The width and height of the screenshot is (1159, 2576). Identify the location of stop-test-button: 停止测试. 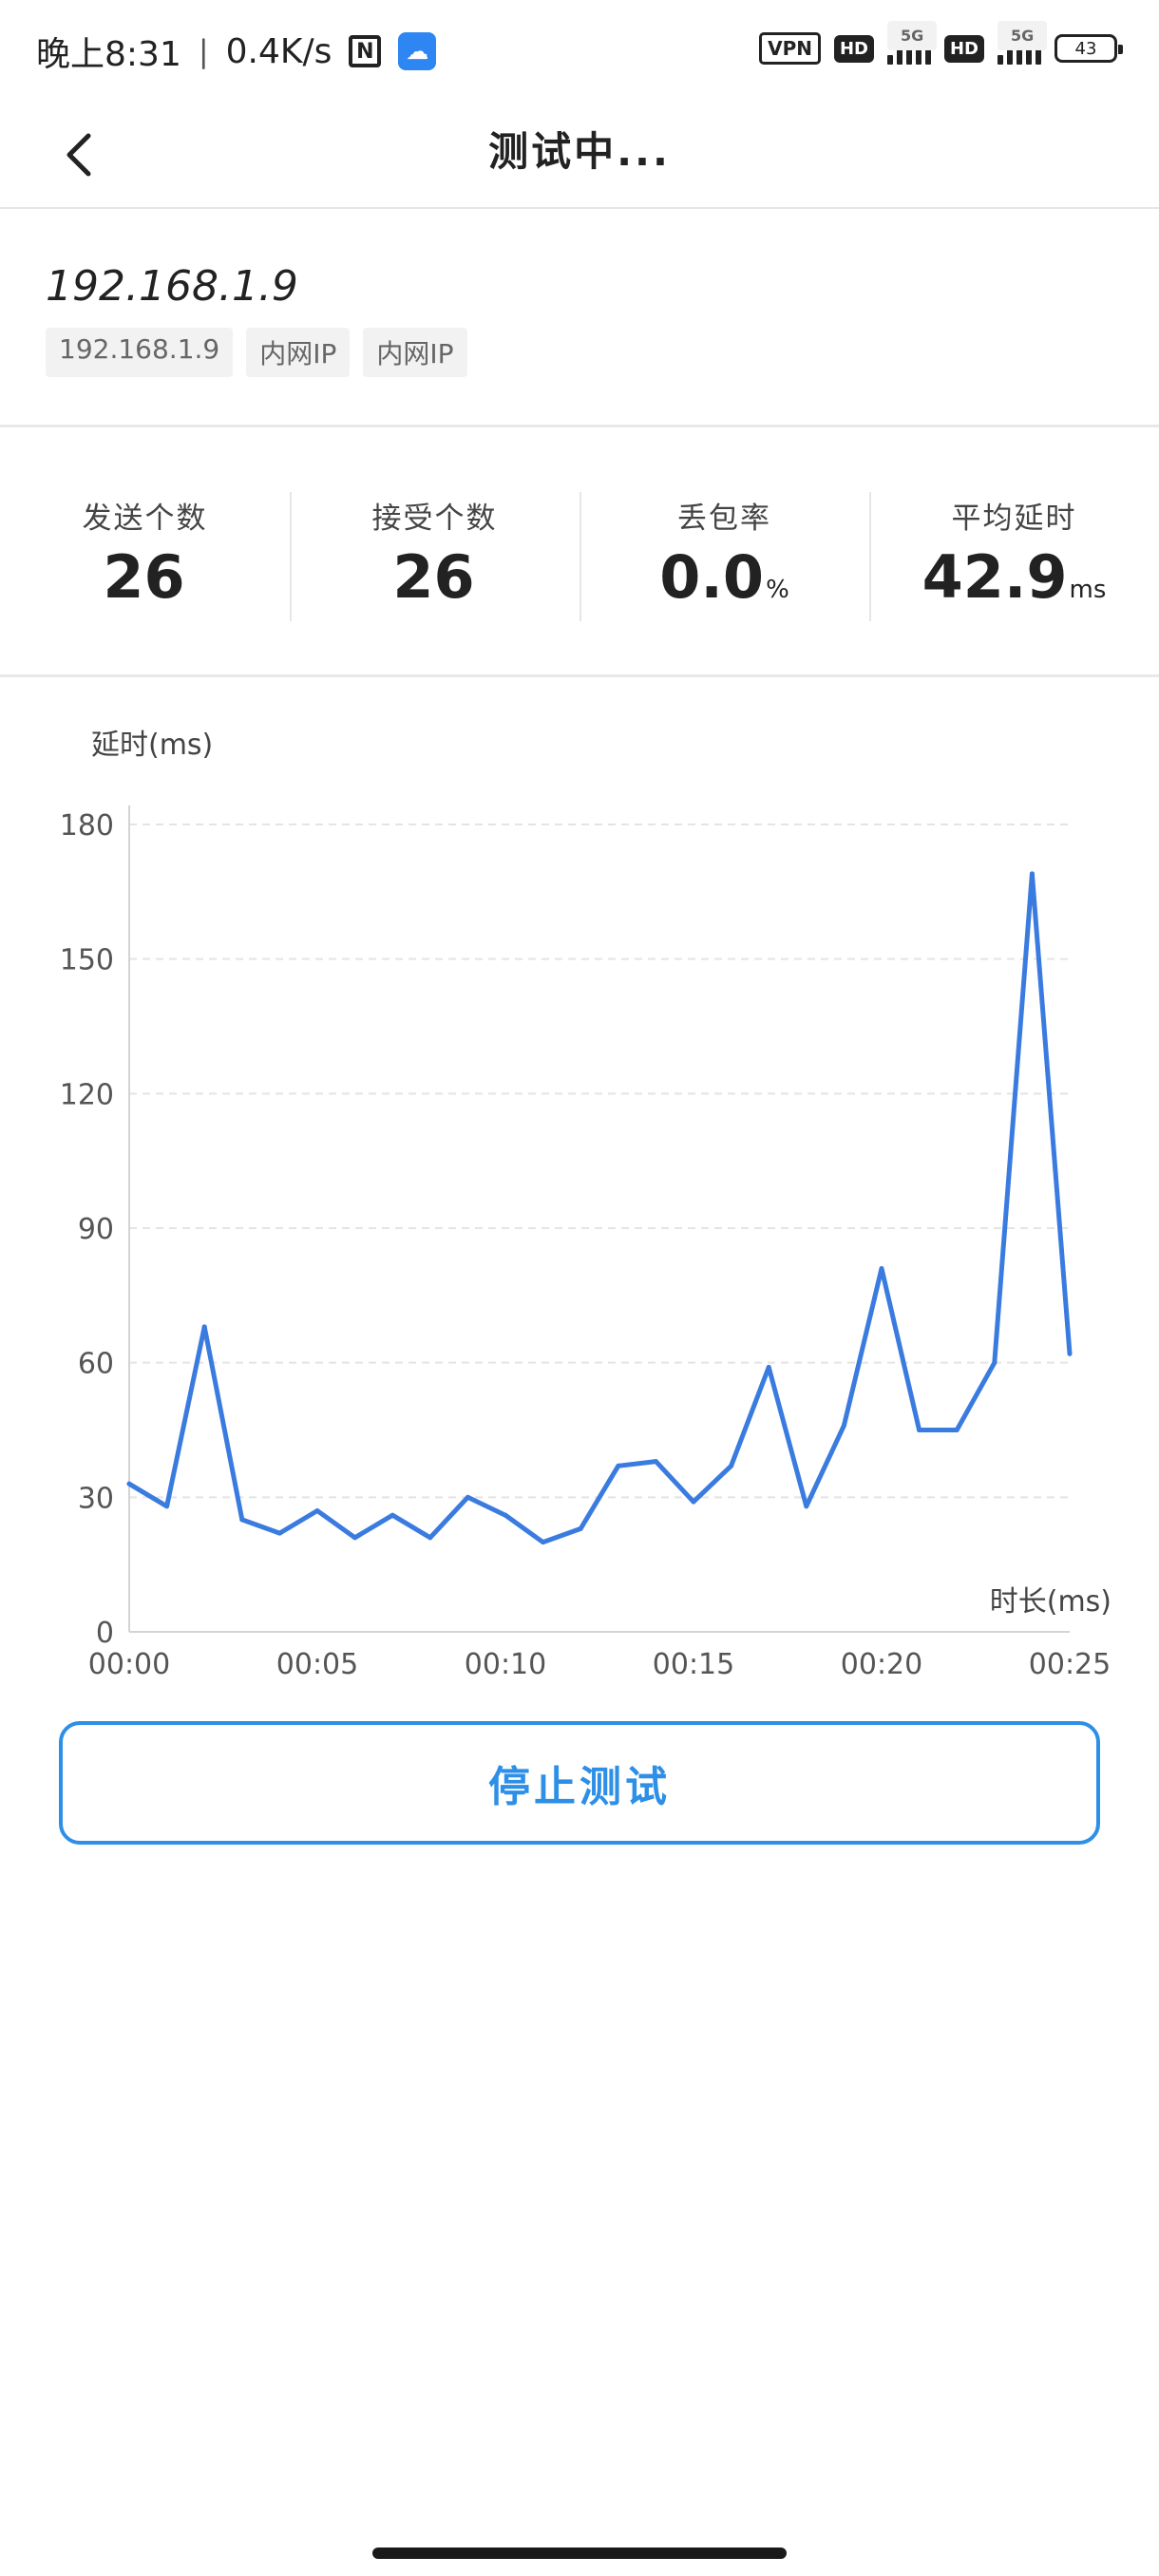
(579, 1783).